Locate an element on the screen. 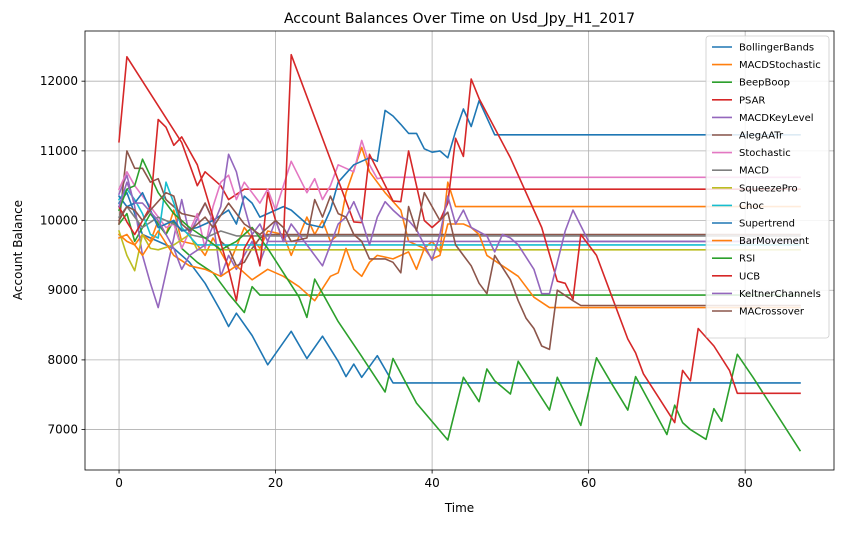 Image resolution: width=868 pixels, height=545 pixels. y-tick-label: 9000 is located at coordinates (62, 290).